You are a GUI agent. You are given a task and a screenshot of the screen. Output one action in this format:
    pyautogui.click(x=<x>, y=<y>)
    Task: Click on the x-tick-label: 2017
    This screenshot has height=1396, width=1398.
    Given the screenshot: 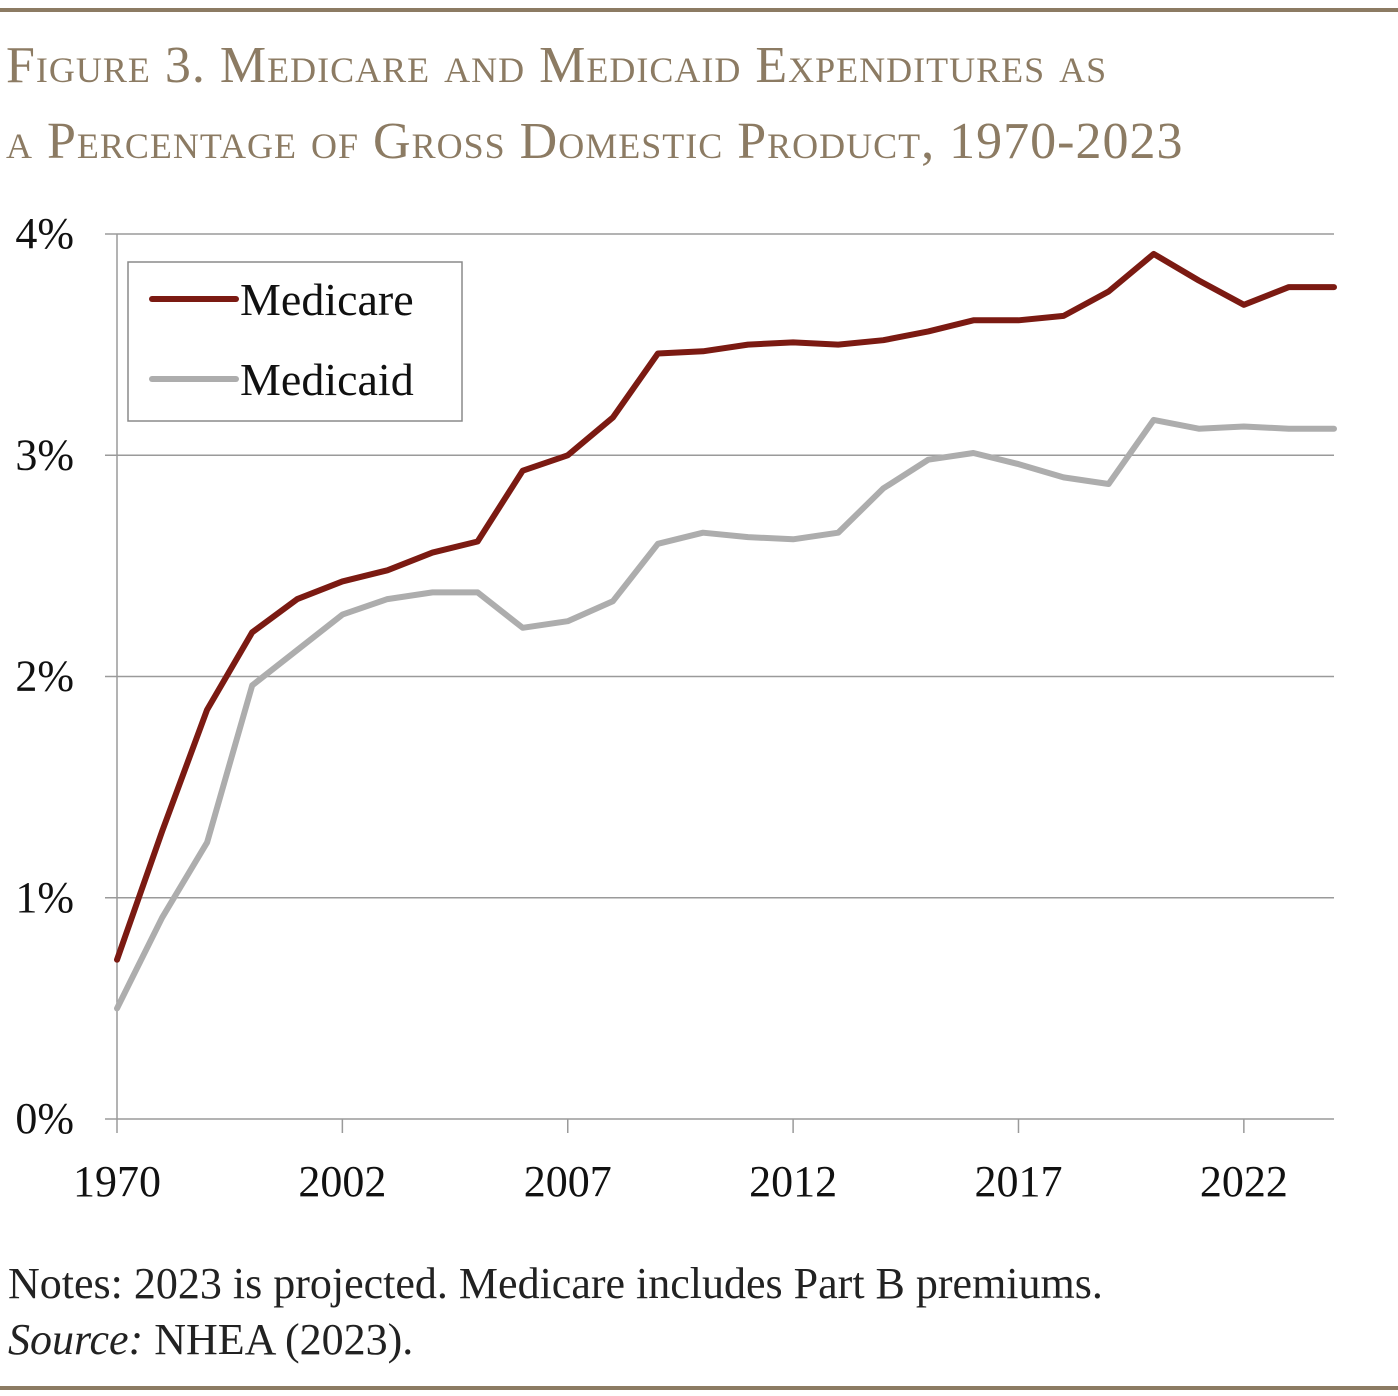 What is the action you would take?
    pyautogui.click(x=1018, y=1181)
    